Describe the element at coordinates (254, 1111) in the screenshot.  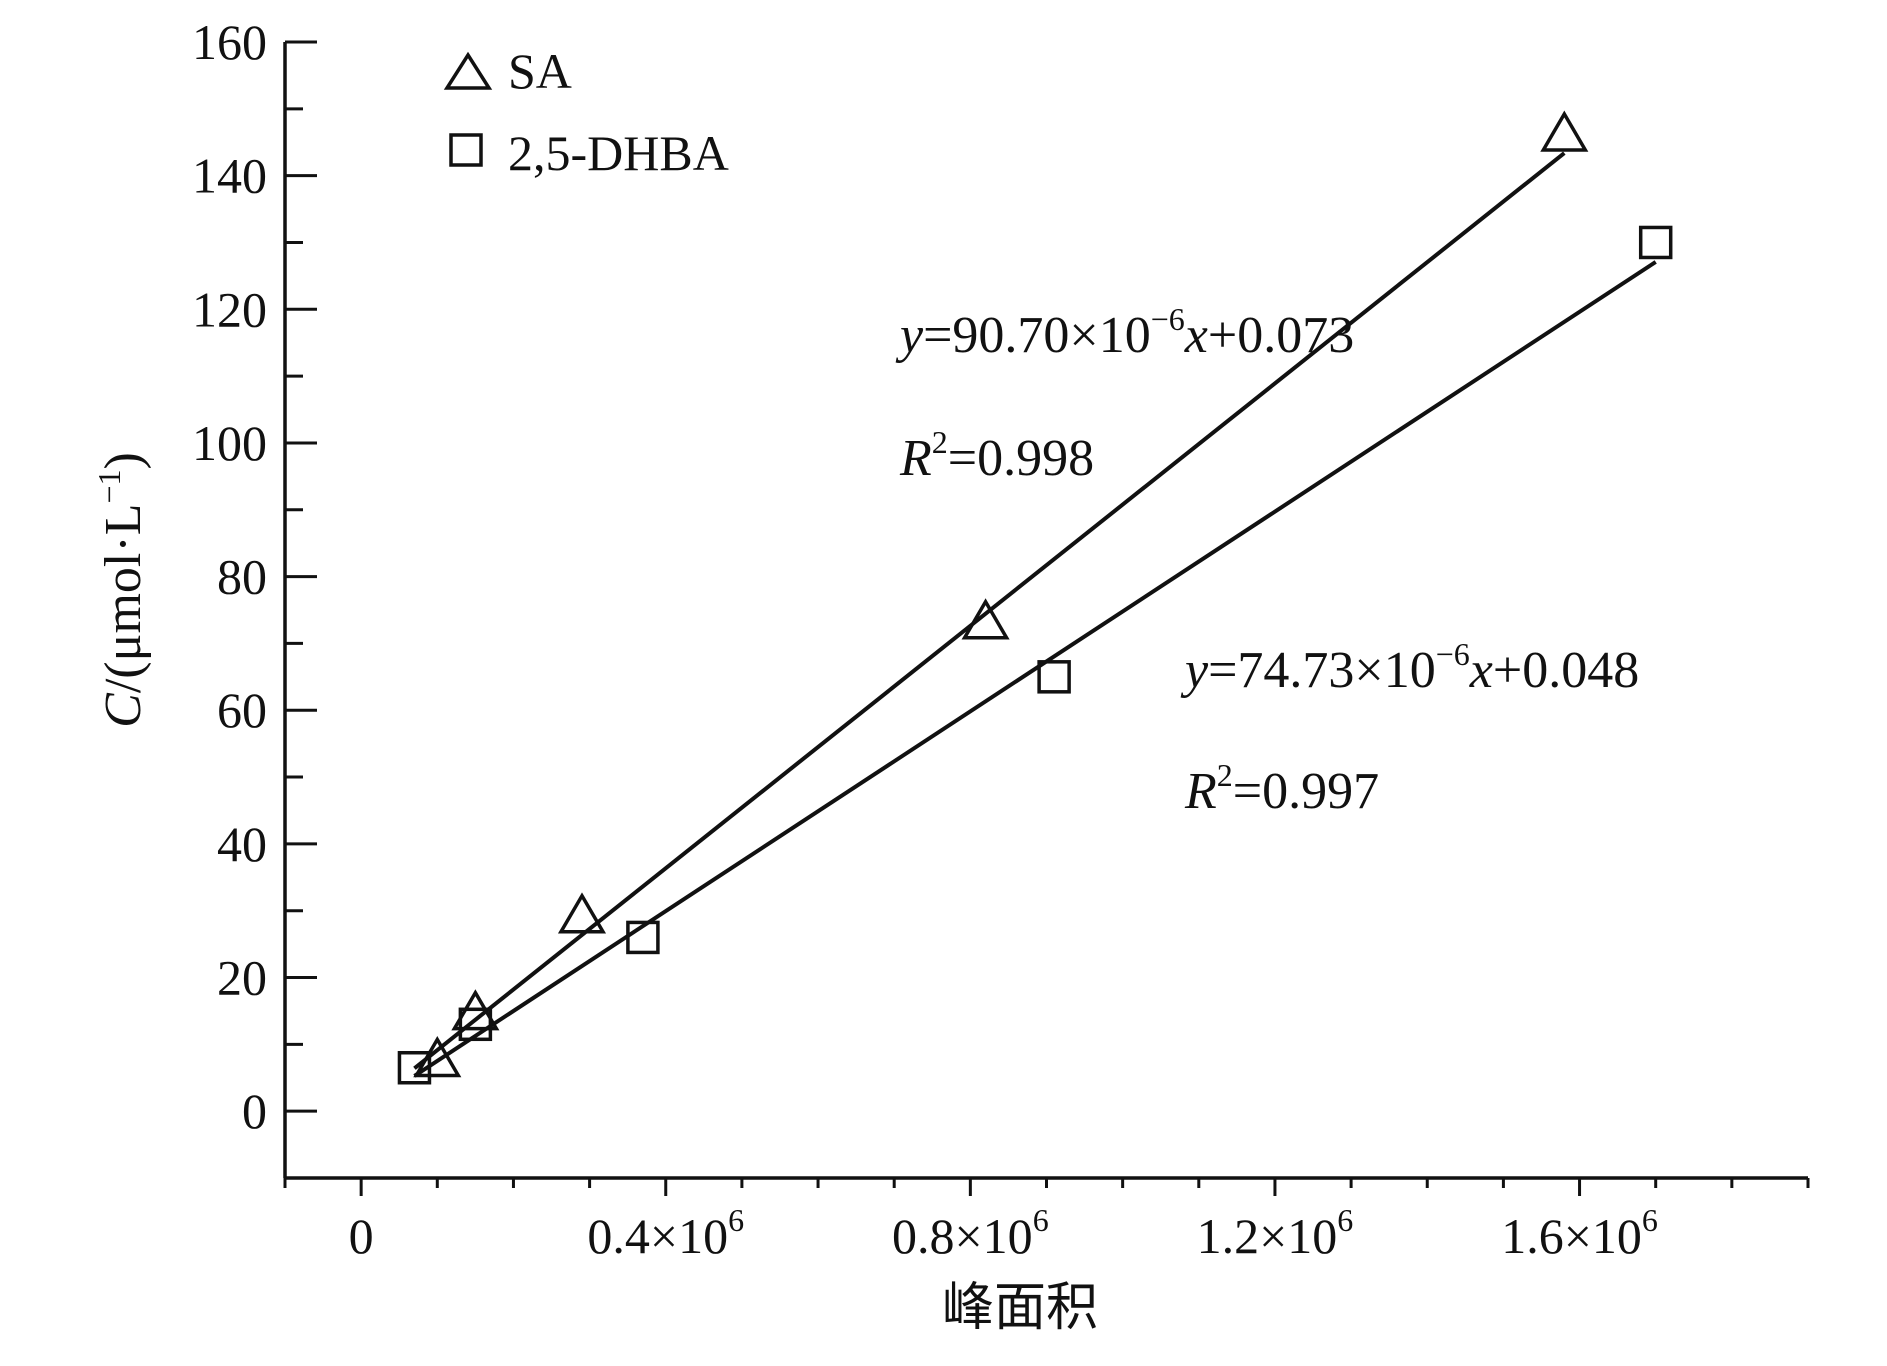
I see `y-tick-label: 0` at that location.